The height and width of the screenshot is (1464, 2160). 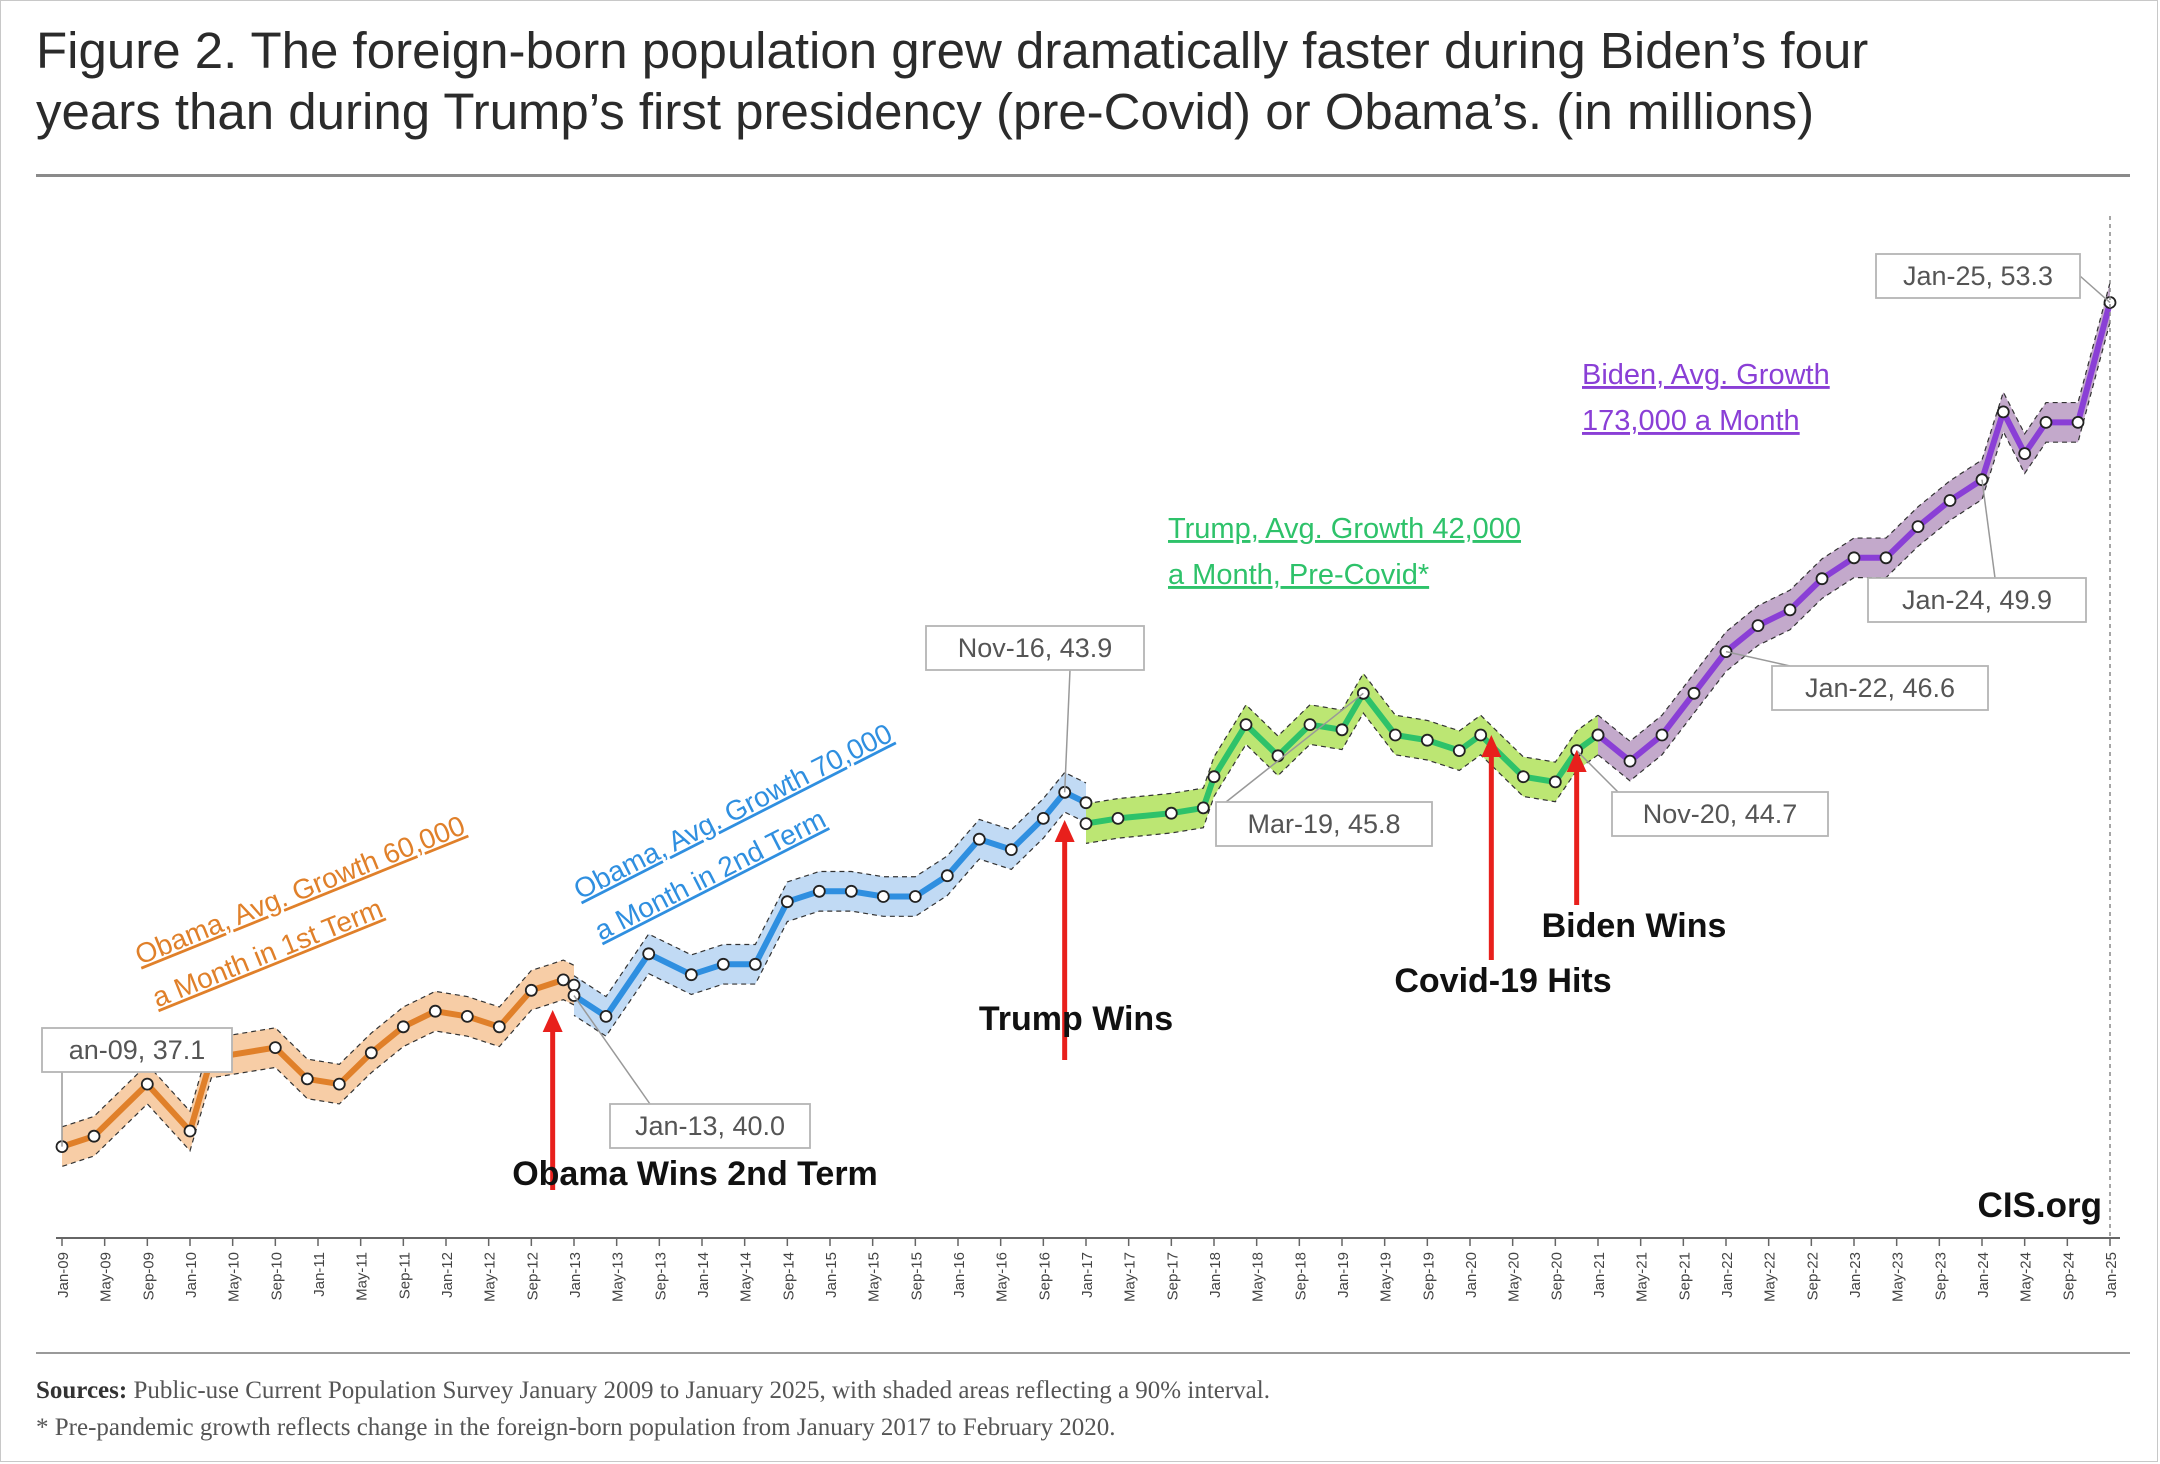 I want to click on band-lower-obama2, so click(x=830, y=924).